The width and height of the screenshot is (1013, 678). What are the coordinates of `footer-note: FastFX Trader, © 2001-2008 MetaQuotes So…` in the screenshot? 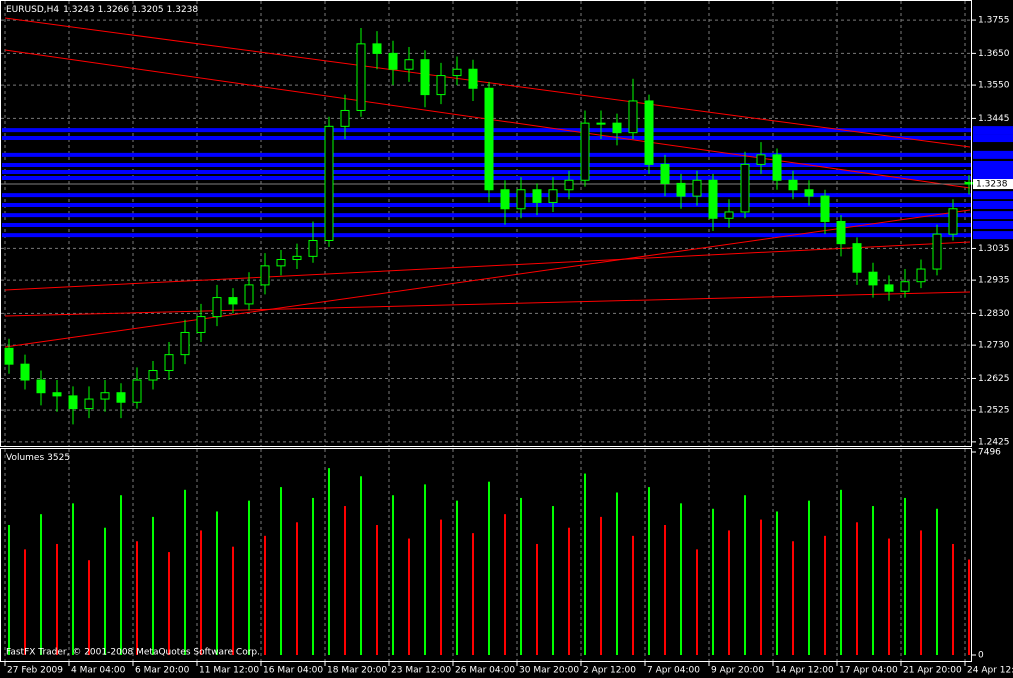 It's located at (133, 653).